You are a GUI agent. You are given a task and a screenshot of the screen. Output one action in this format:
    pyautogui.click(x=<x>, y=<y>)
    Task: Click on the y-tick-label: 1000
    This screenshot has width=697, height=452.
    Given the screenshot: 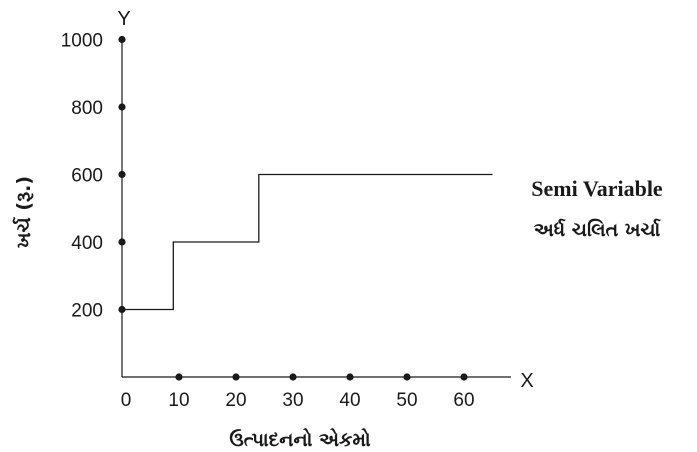 What is the action you would take?
    pyautogui.click(x=82, y=41)
    